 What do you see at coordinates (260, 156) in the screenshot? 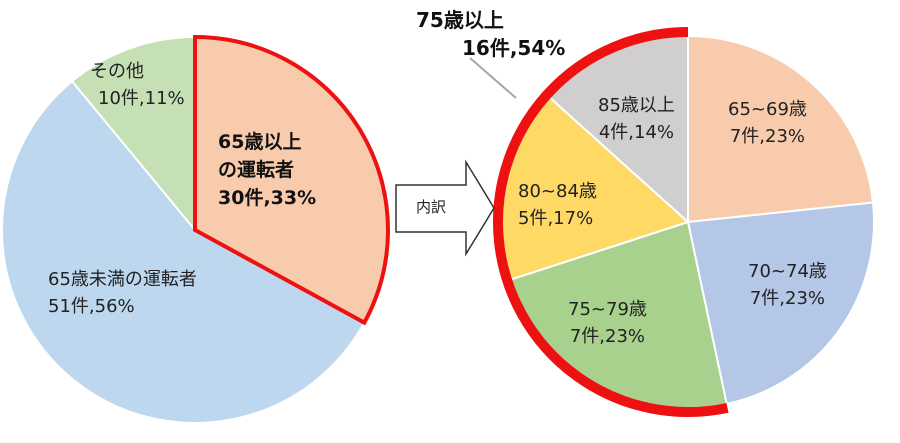
I see `slice-label-over65-title: 65歳以上 の運転者` at bounding box center [260, 156].